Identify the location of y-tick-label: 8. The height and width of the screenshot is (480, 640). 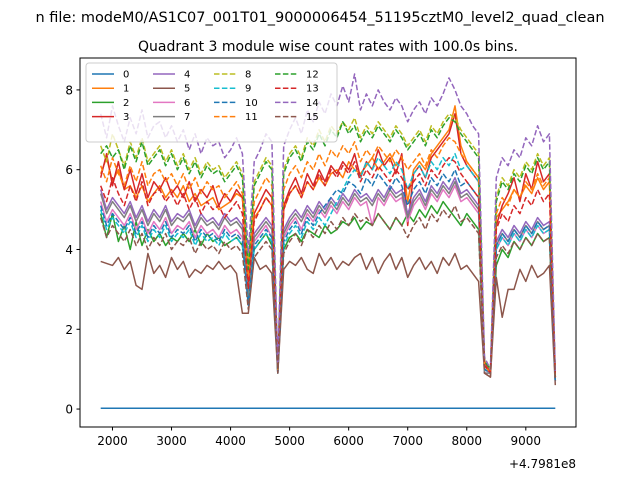
(69, 90).